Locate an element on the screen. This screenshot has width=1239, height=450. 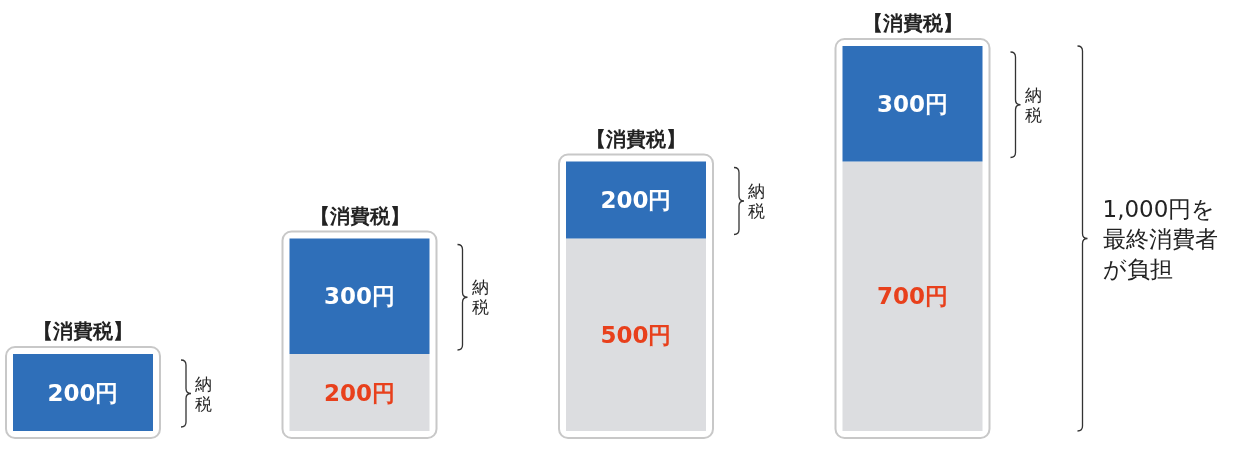
text: 1,000円を最終消費者が負担 is located at coordinates (1160, 239).